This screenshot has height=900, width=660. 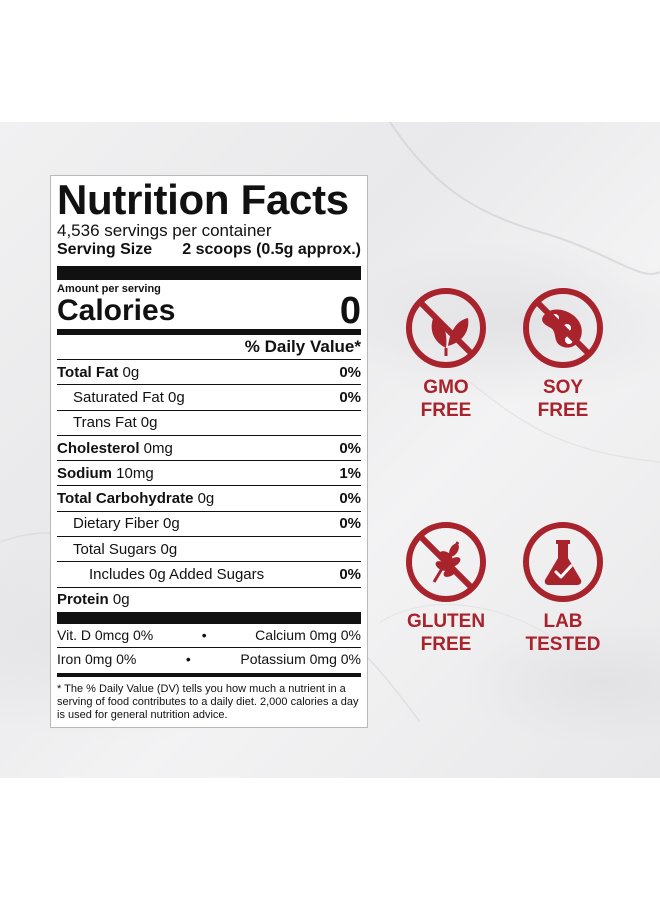 What do you see at coordinates (105, 249) in the screenshot?
I see `serving-size-label: Serving Size` at bounding box center [105, 249].